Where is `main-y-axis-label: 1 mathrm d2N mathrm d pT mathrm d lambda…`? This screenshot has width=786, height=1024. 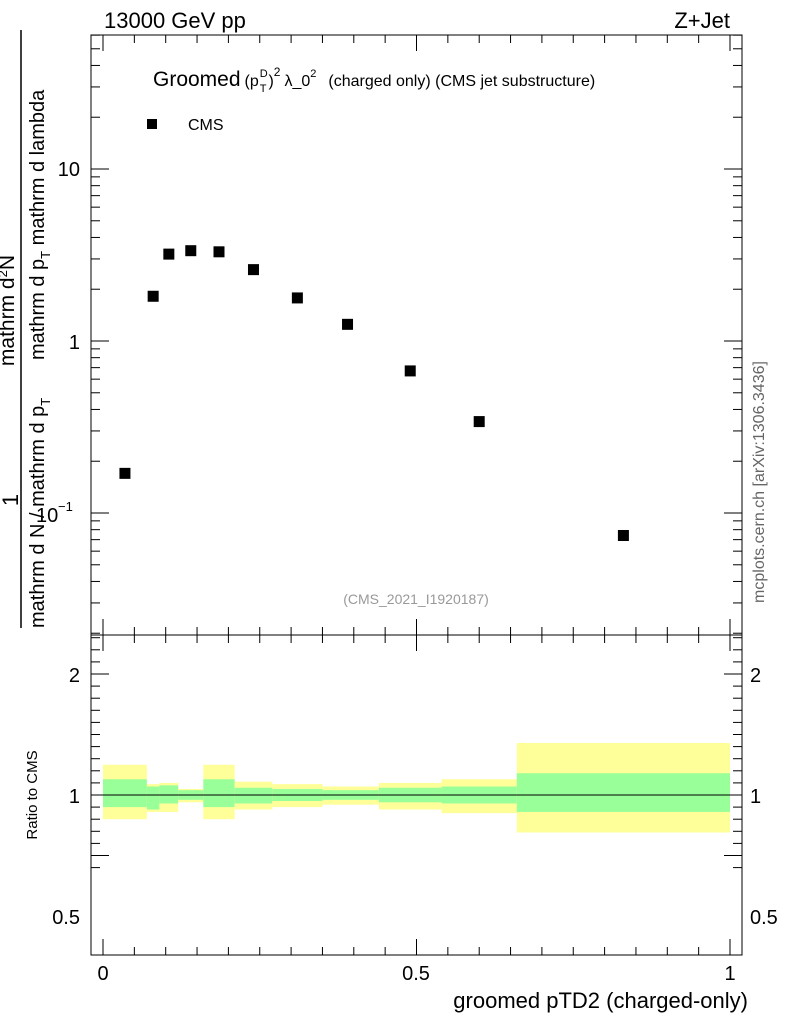 main-y-axis-label: 1 mathrm d2N mathrm d pT mathrm d lambda… is located at coordinates (26, 329).